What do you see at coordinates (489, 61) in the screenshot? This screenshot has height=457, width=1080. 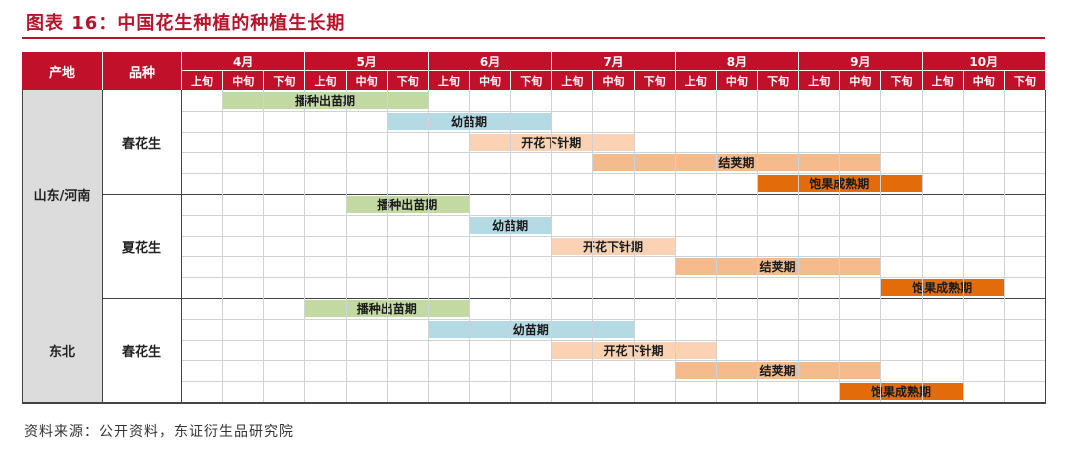 I see `header-month: 6月` at bounding box center [489, 61].